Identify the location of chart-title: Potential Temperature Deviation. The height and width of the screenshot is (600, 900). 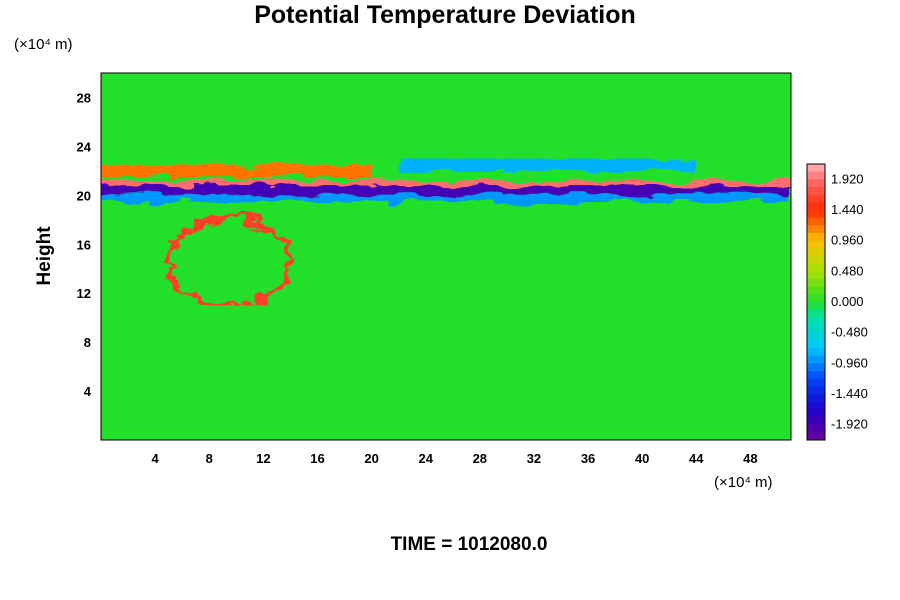
(445, 15).